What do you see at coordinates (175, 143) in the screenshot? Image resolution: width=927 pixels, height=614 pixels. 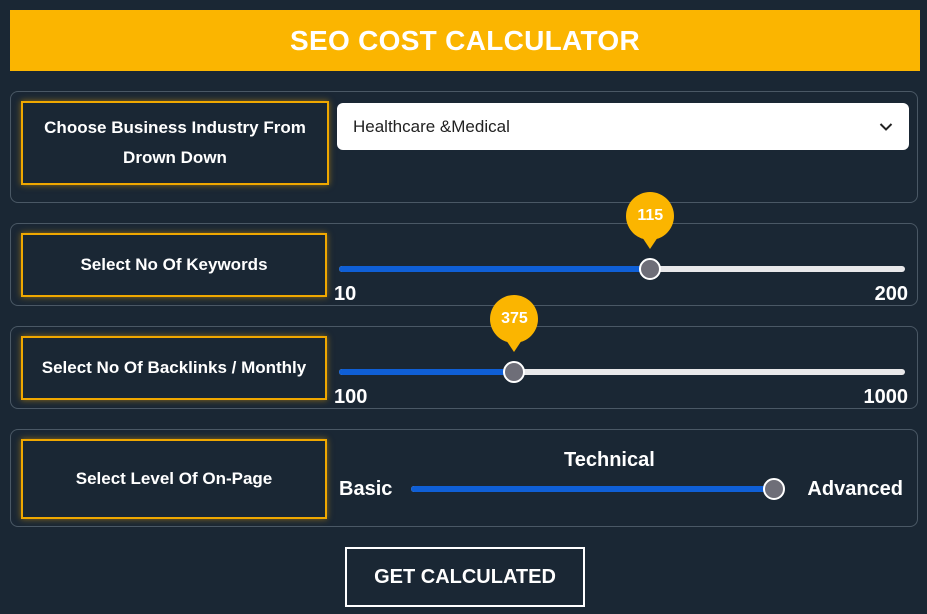 I see `industry-label: Choose Business Industry From Drown Down` at bounding box center [175, 143].